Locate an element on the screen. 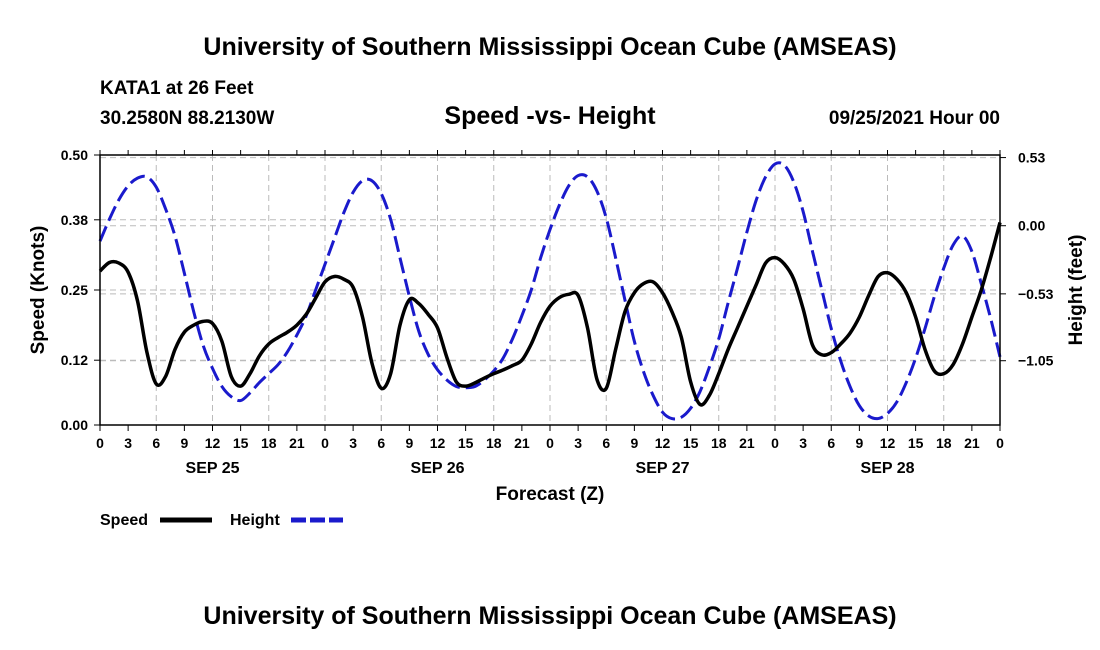 This screenshot has height=650, width=1100. y-tick-label-left: 0.00 is located at coordinates (74, 425).